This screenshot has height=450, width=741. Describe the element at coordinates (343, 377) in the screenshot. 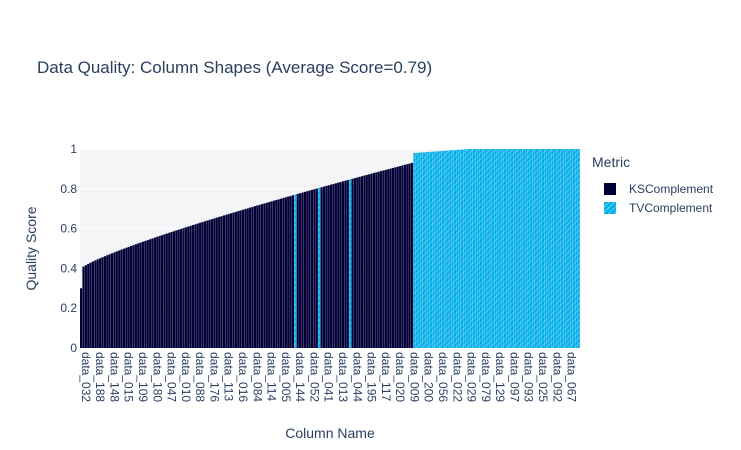

I see `x-tick-label-18: data_013` at that location.